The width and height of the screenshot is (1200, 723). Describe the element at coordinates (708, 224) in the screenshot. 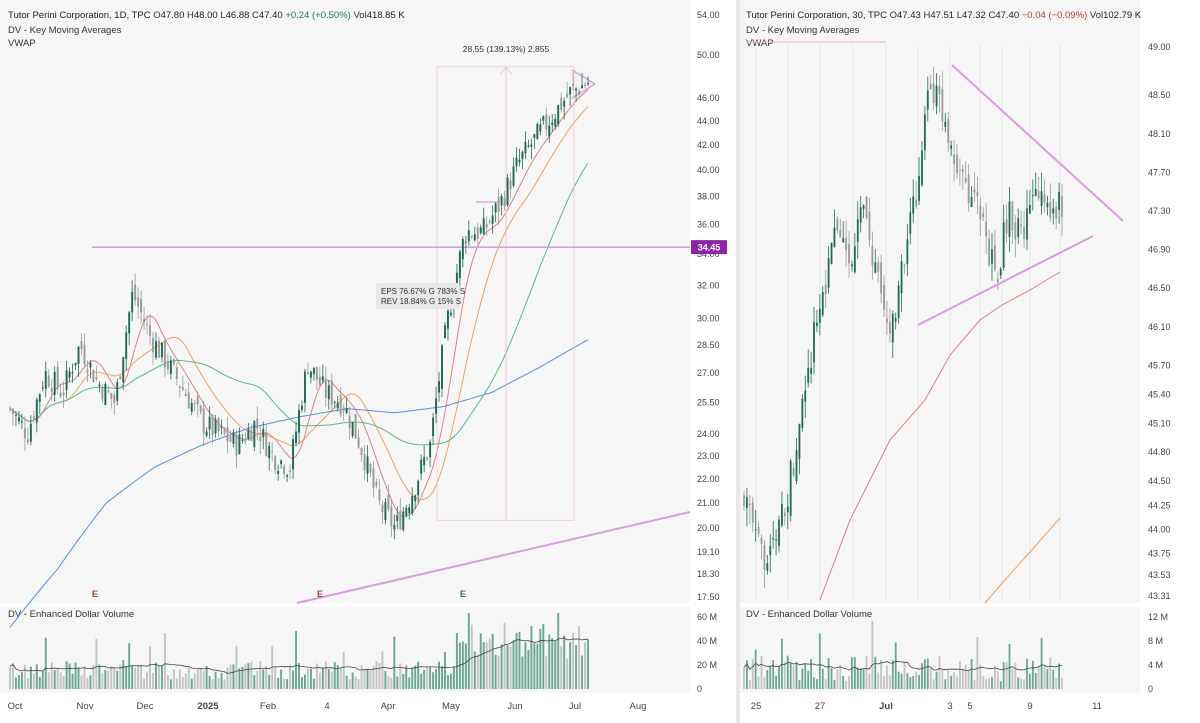

I see `price-tick-label: 36.00` at that location.